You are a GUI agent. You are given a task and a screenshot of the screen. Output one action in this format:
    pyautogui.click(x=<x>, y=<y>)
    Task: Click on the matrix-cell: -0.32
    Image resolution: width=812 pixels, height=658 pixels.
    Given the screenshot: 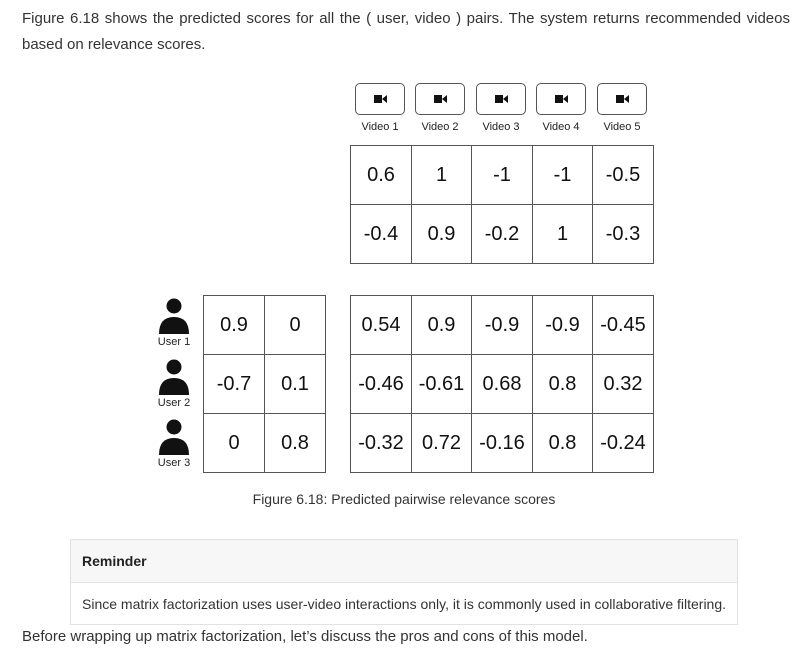 What is the action you would take?
    pyautogui.click(x=381, y=443)
    